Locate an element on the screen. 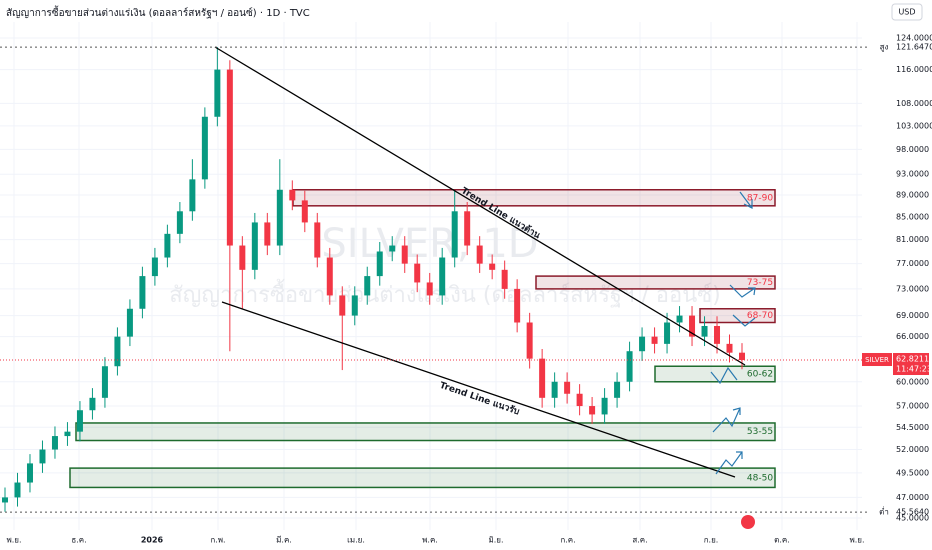 The image size is (932, 550). y-tick-label: 77.0000 is located at coordinates (912, 263).